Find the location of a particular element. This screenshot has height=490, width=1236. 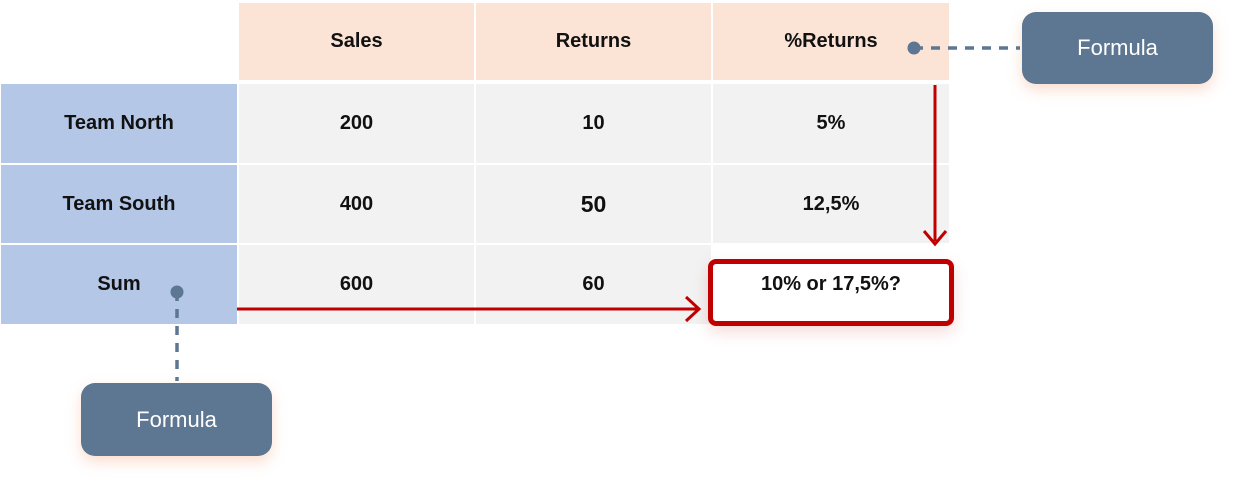

row-header-sum: Sum is located at coordinates (119, 284).